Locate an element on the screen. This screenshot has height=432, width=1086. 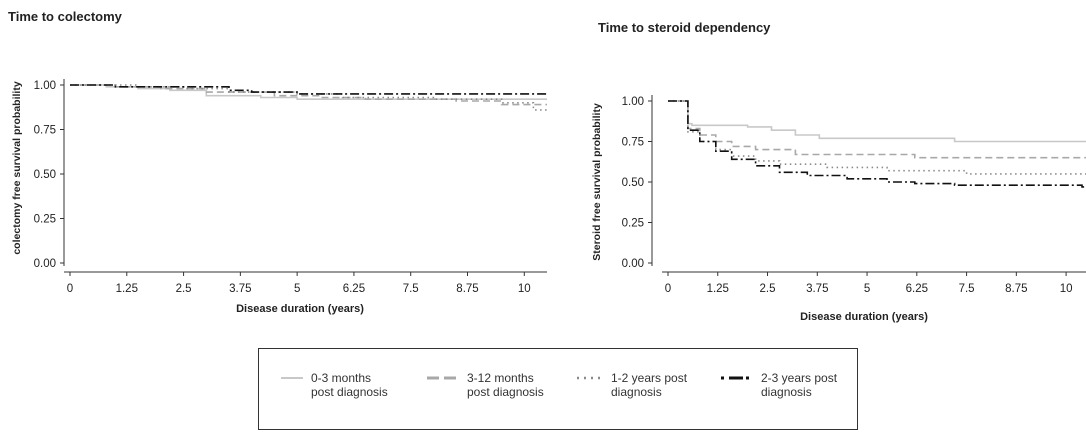
y-axis-label: Steroid free survival probability is located at coordinates (597, 182).